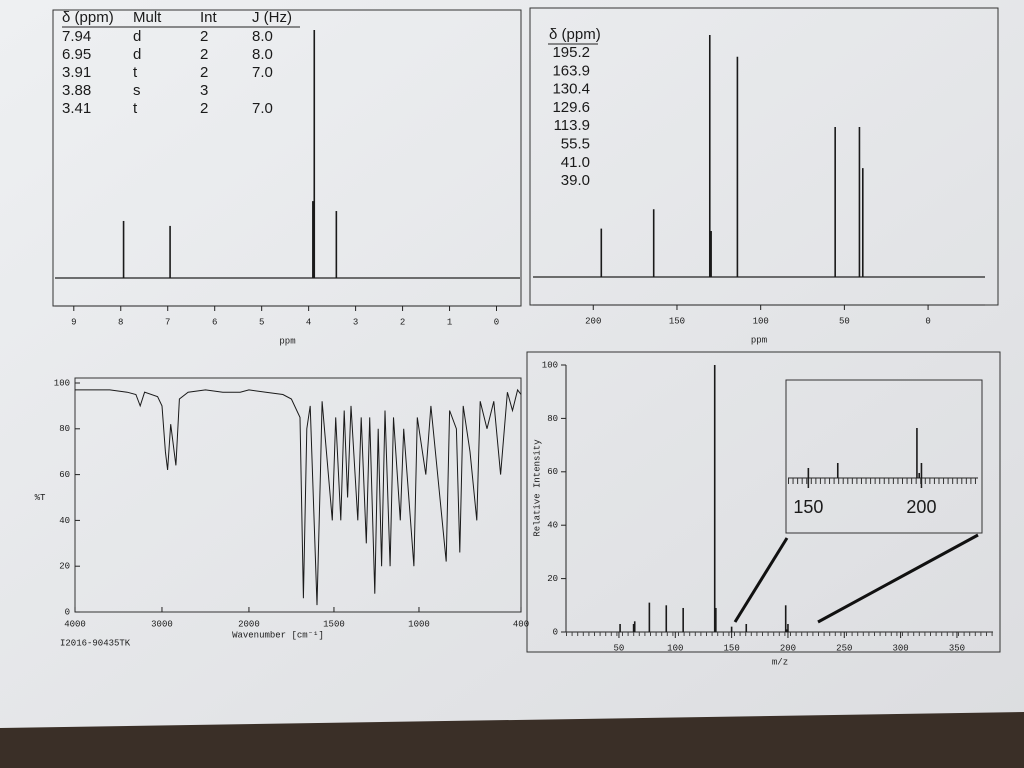  Describe the element at coordinates (419, 624) in the screenshot. I see `x-tick-label: 1000` at that location.